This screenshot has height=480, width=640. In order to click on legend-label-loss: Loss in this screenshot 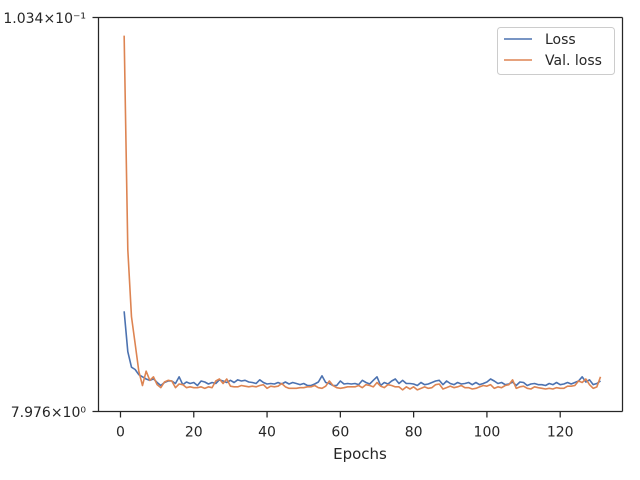, I will do `click(560, 40)`.